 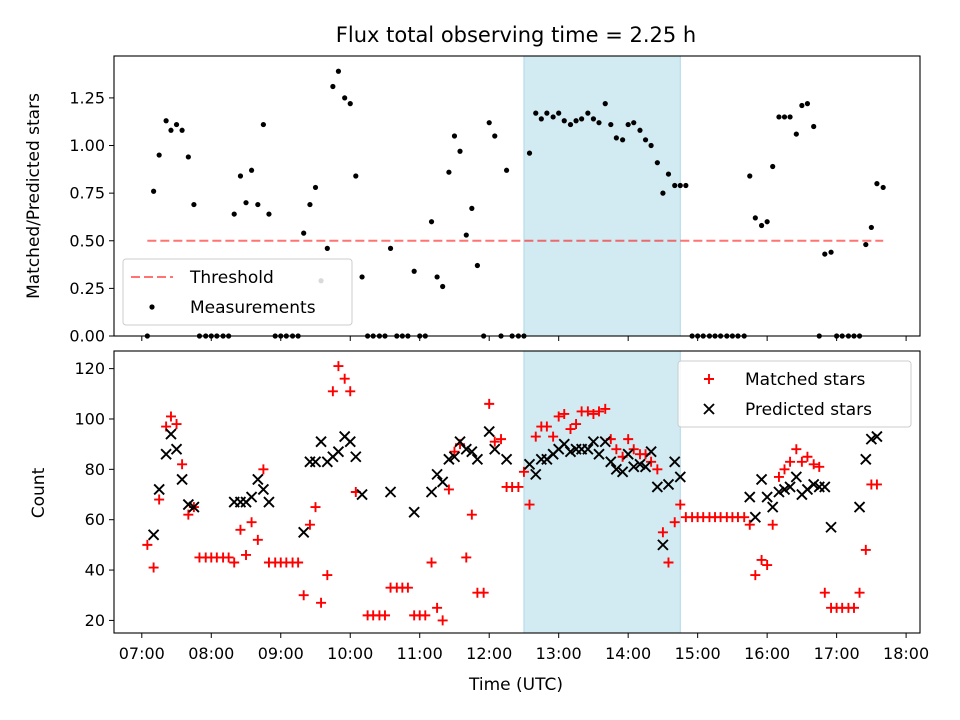 I want to click on top-y-tick-label: 0.00, so click(x=87, y=336).